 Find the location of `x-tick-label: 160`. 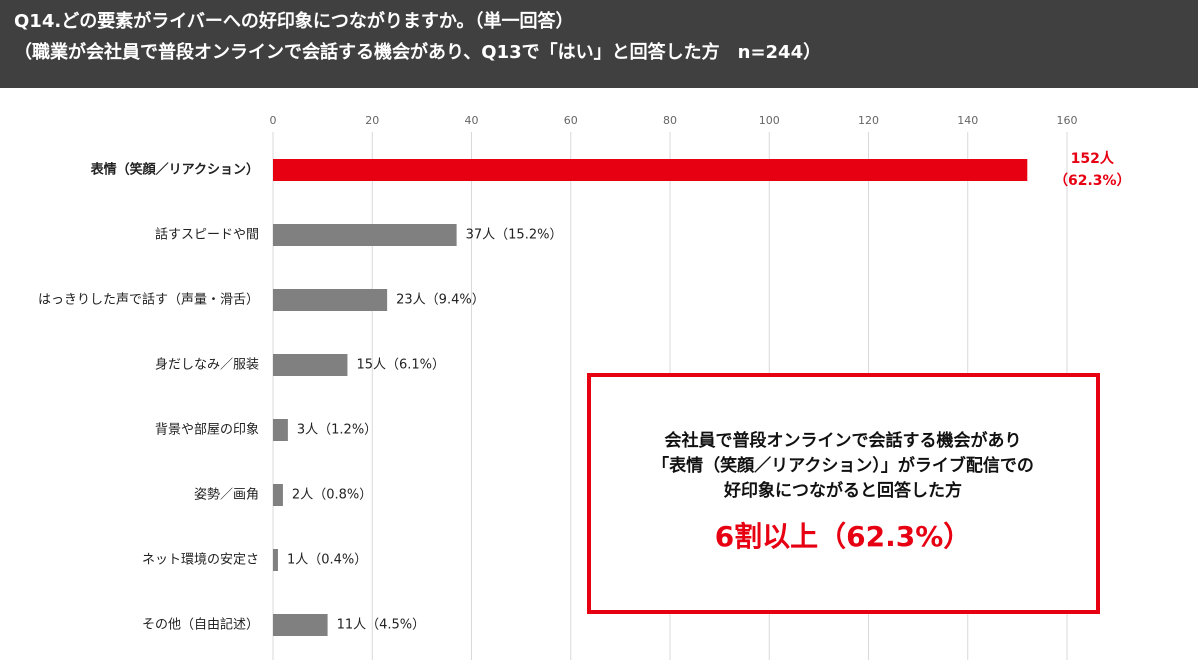

x-tick-label: 160 is located at coordinates (1067, 120).